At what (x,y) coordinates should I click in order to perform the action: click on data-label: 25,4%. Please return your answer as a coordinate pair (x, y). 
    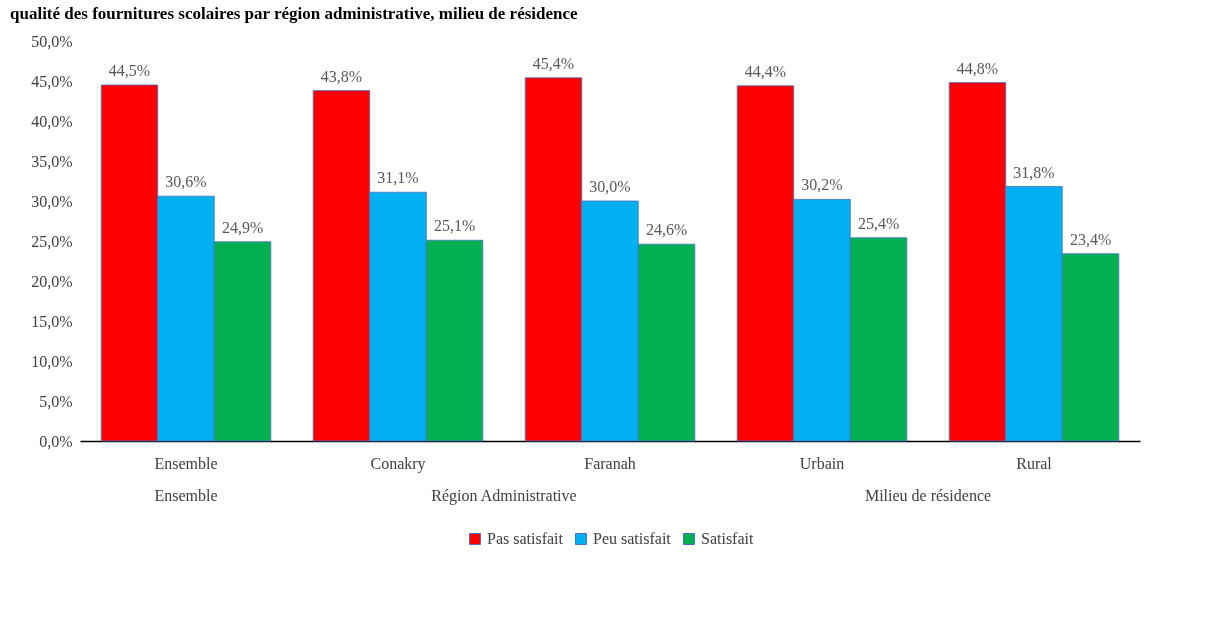
    Looking at the image, I should click on (878, 223).